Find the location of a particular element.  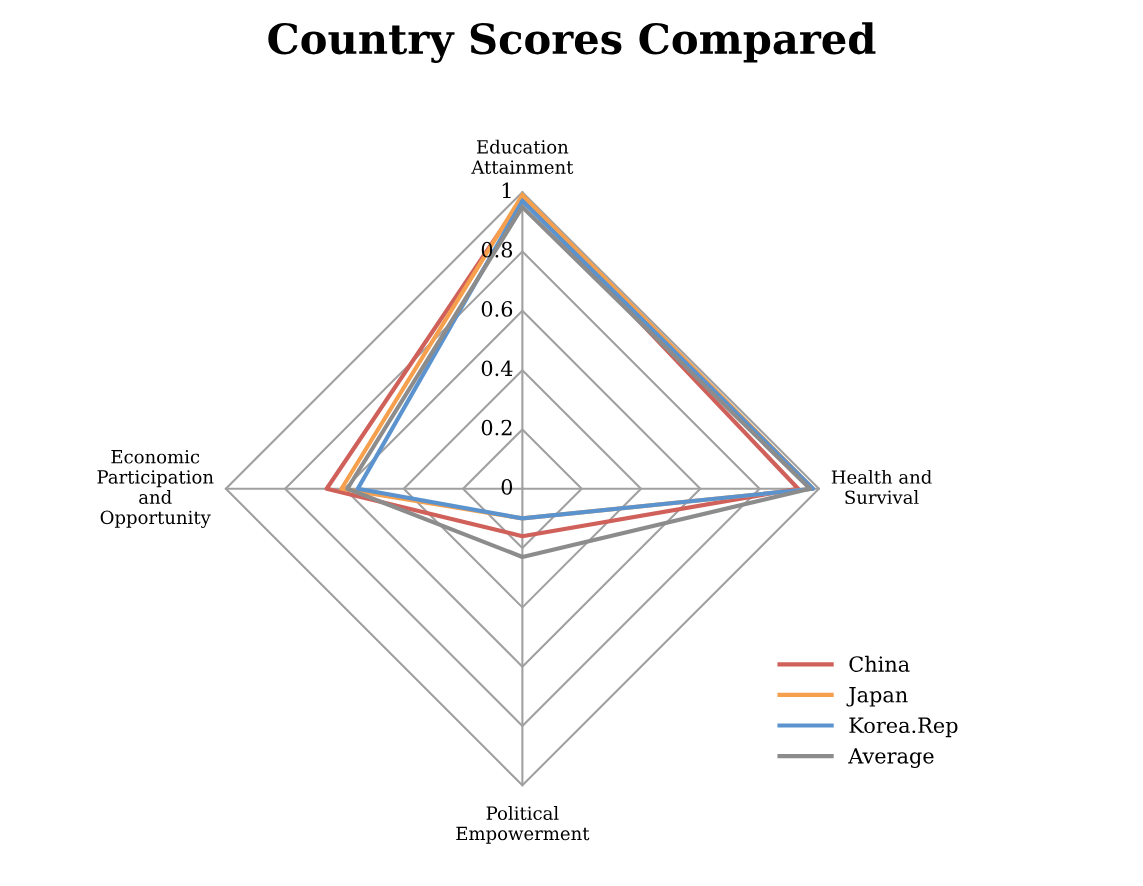

y-tick-label: 0 is located at coordinates (507, 487).